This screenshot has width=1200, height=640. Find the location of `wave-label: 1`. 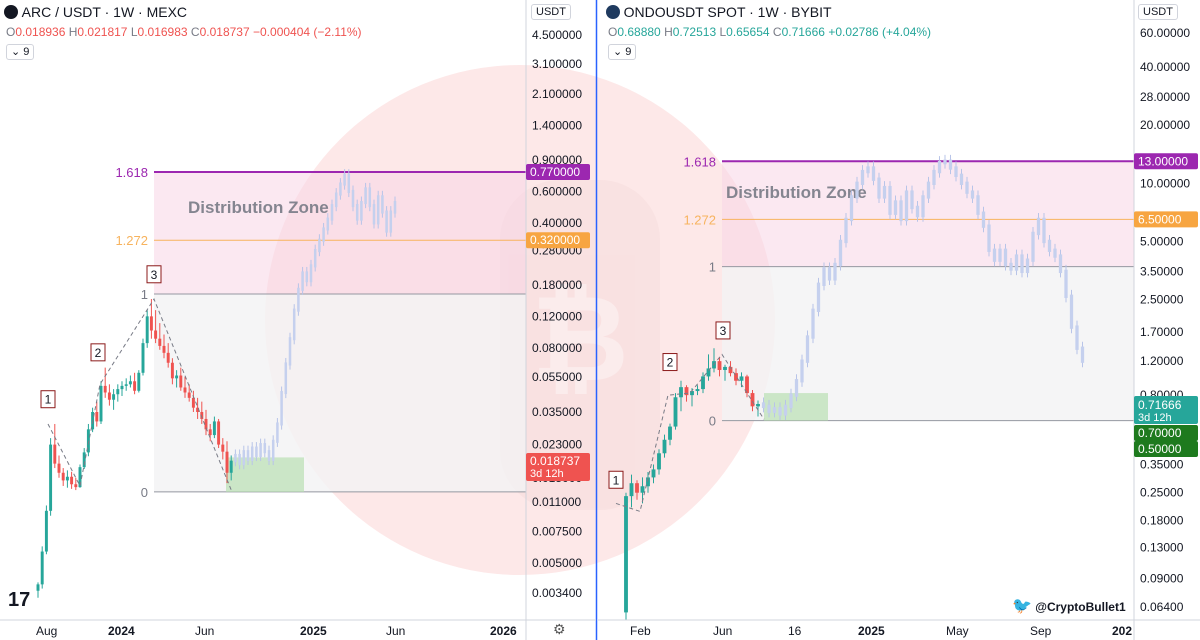

wave-label: 1 is located at coordinates (616, 480).